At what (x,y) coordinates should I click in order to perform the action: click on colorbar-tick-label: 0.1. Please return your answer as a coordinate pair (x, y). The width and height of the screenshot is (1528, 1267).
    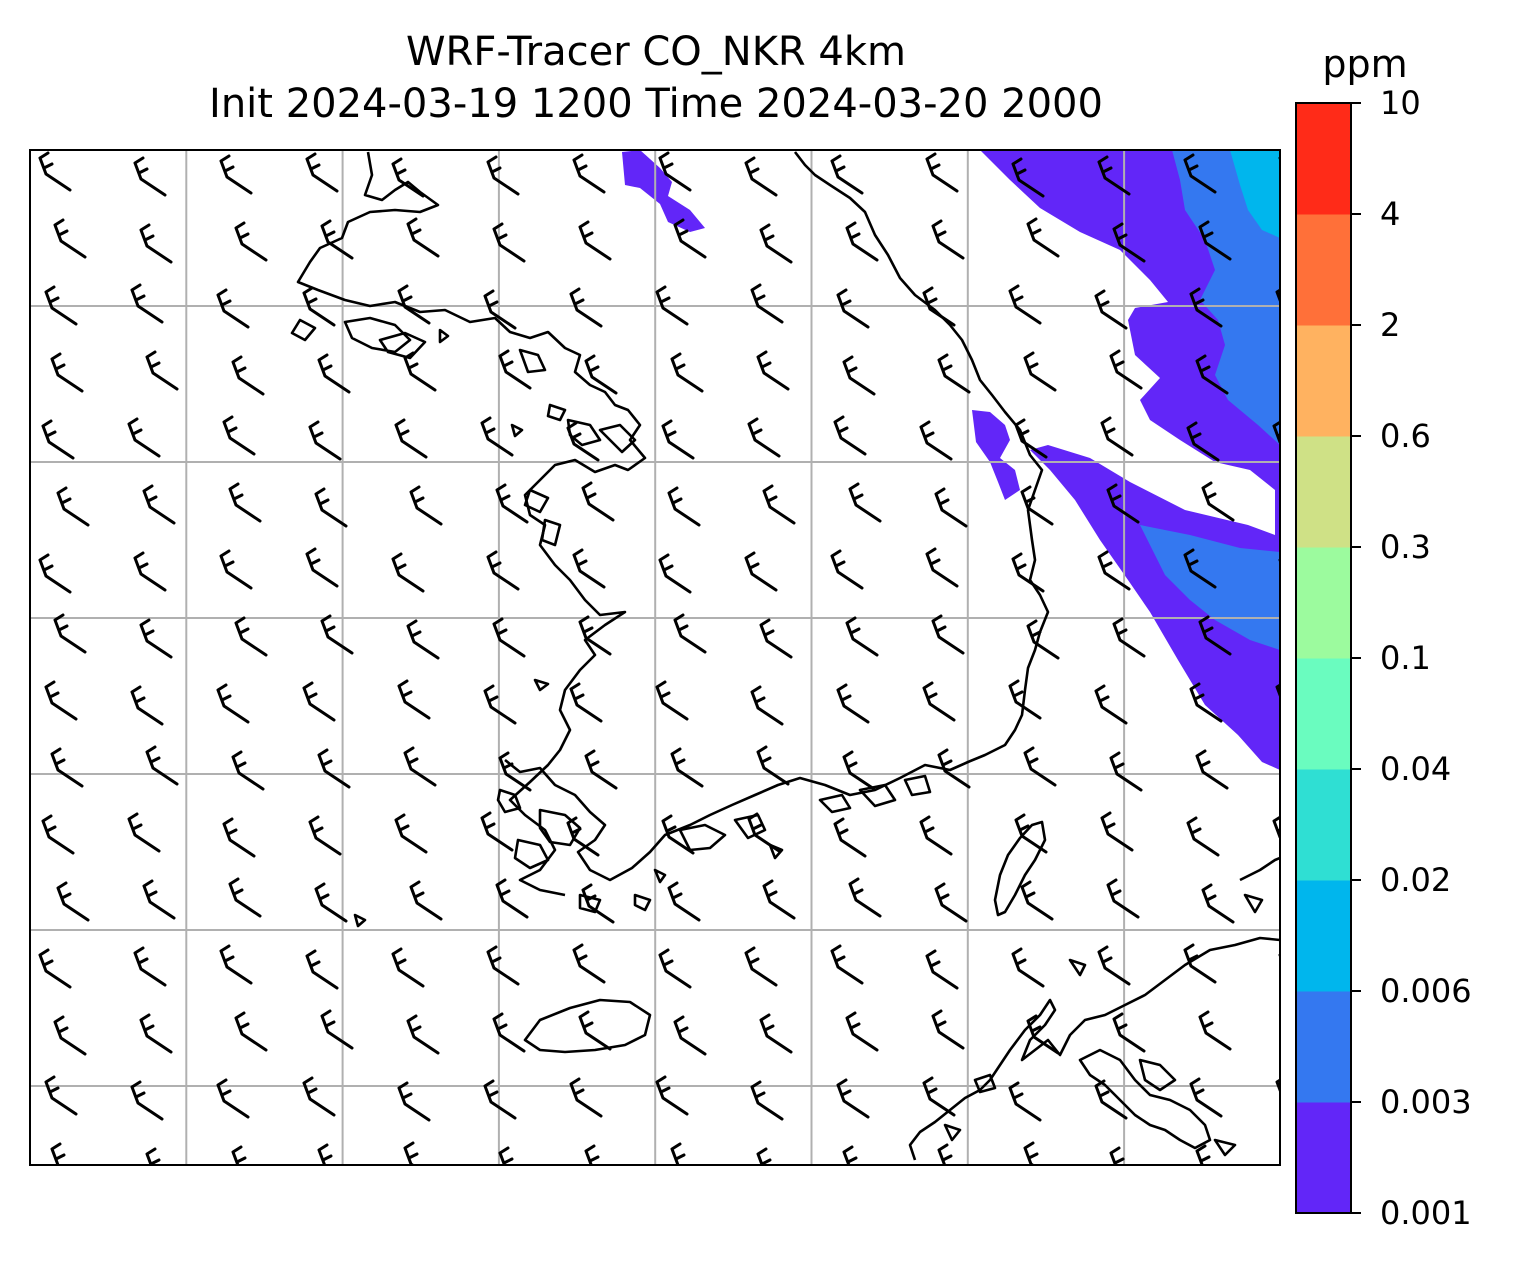
    Looking at the image, I should click on (1405, 658).